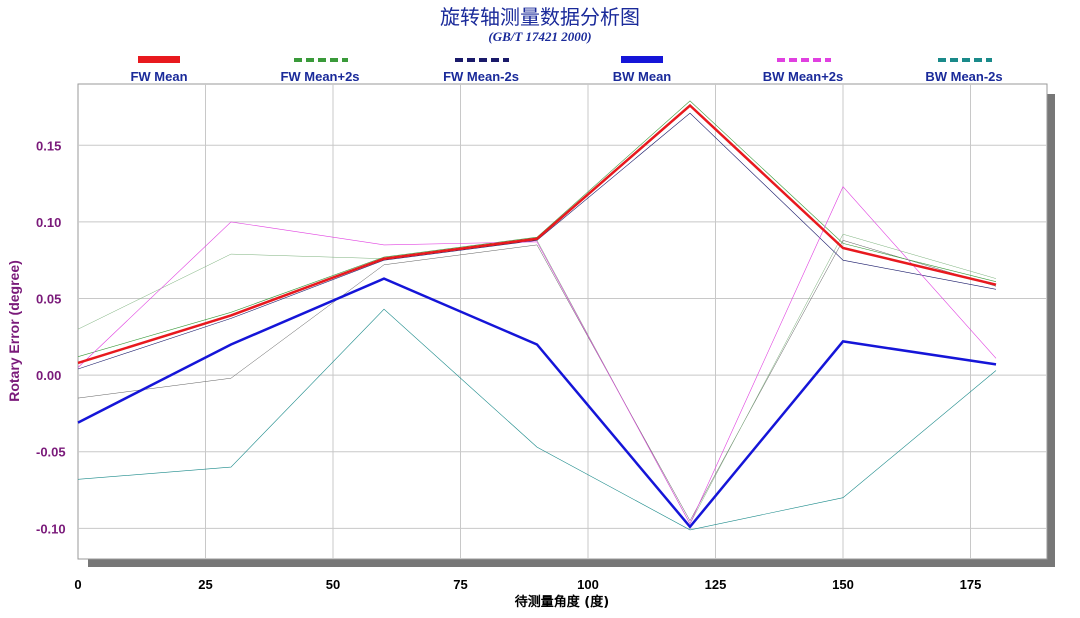  Describe the element at coordinates (14, 331) in the screenshot. I see `y-axis-label: Rotary Error (degree)` at that location.